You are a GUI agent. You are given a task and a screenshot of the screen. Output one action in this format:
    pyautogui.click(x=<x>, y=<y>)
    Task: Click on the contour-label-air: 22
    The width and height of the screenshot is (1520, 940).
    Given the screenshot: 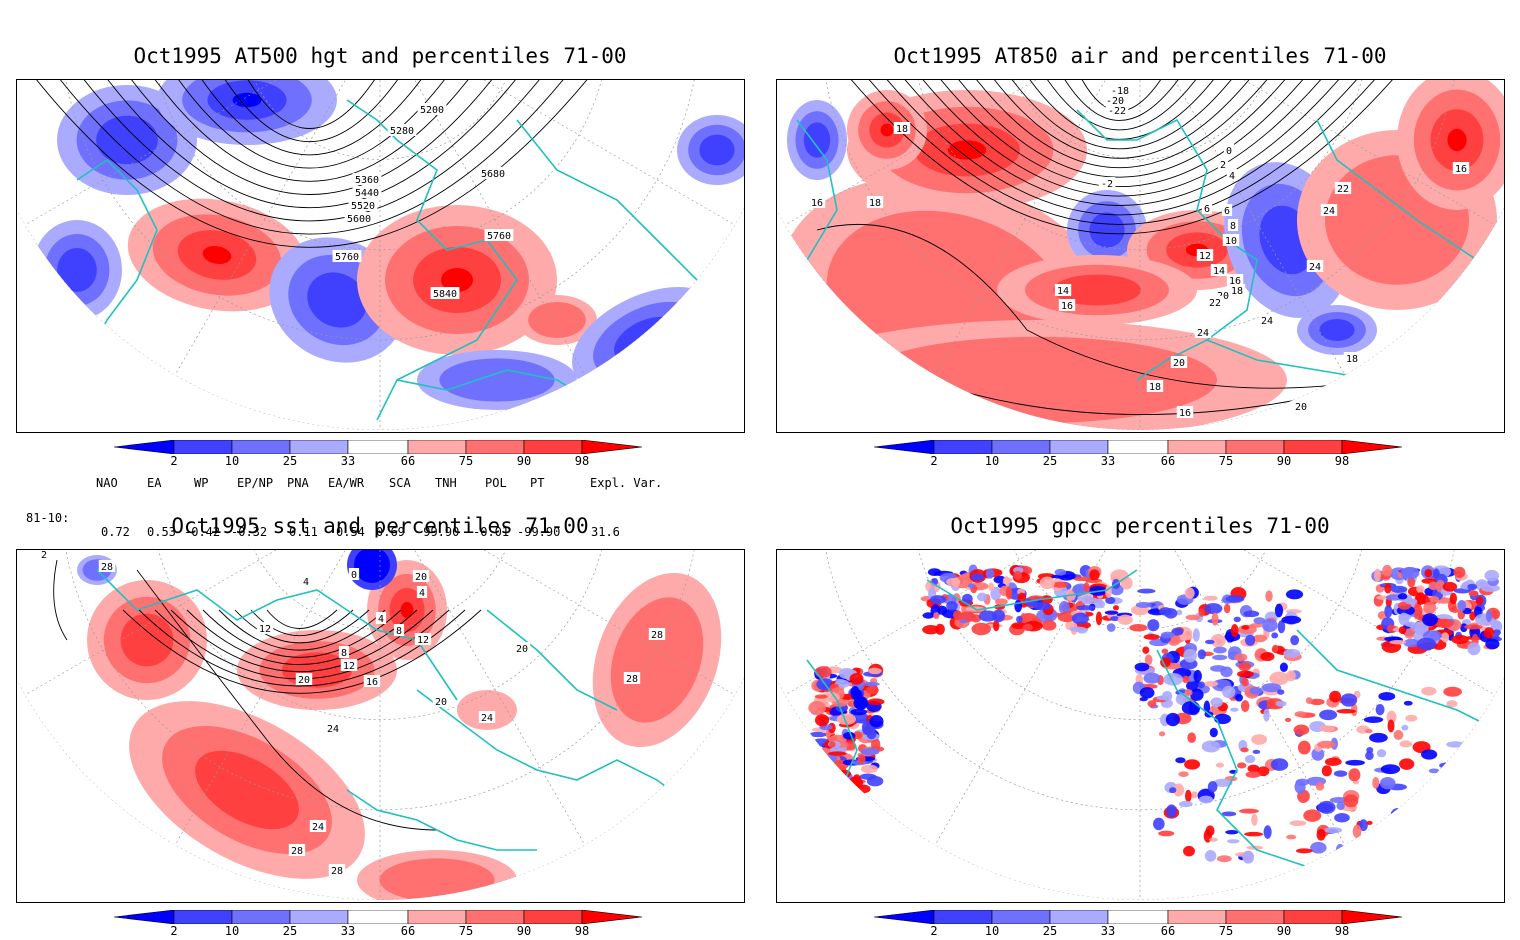 What is the action you would take?
    pyautogui.click(x=1215, y=302)
    